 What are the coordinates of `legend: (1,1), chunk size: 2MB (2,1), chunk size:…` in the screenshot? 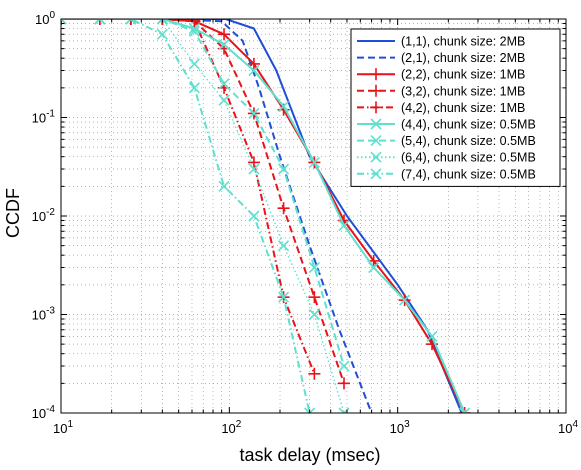 It's located at (455, 107).